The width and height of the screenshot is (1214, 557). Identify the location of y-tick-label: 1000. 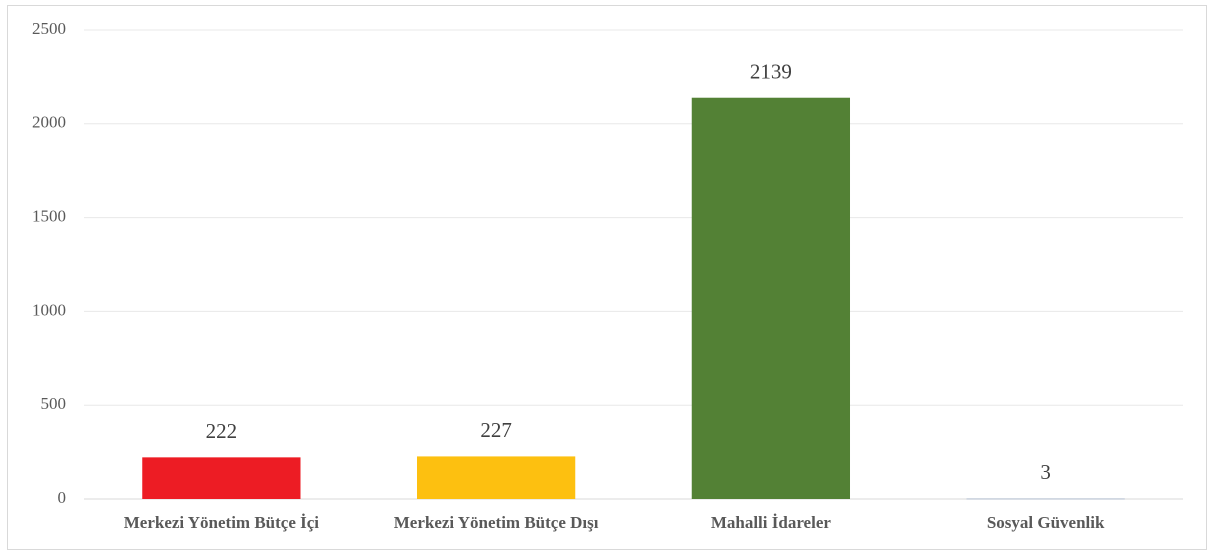
(49, 309).